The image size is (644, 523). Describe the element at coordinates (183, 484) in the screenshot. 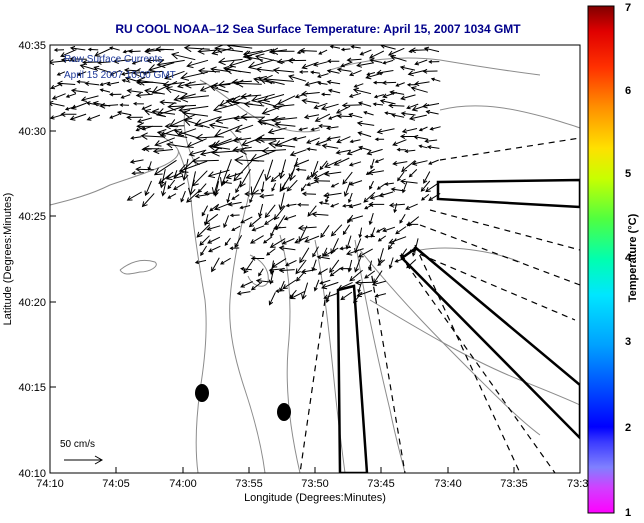

I see `x-tick-label: 74:00` at that location.